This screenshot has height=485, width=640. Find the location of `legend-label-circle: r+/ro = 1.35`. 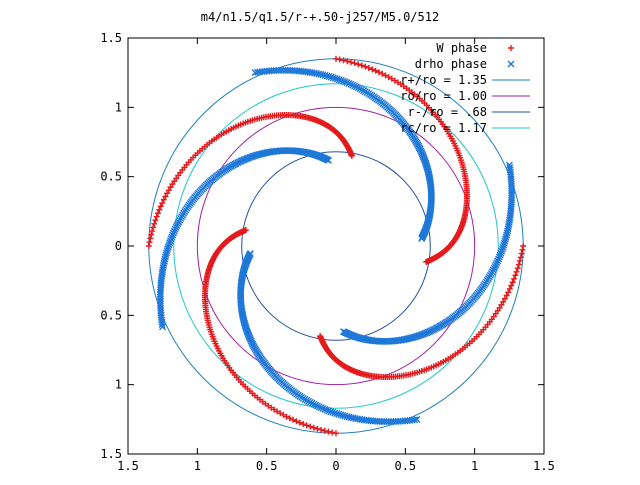

legend-label-circle: r+/ro = 1.35 is located at coordinates (443, 80).